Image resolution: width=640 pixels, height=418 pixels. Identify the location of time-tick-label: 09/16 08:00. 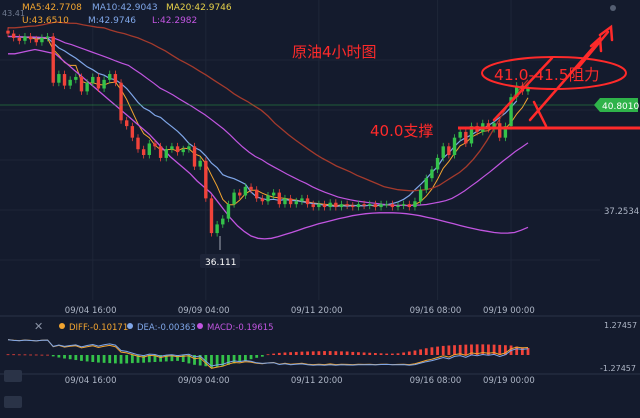
(436, 311).